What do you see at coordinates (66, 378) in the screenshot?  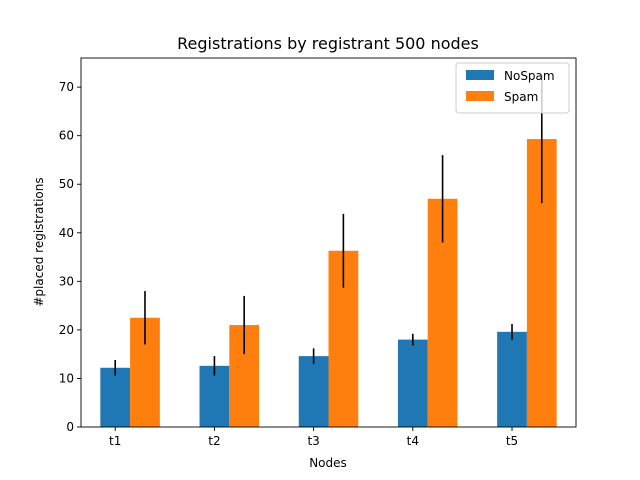 I see `y-tick-label: 10` at bounding box center [66, 378].